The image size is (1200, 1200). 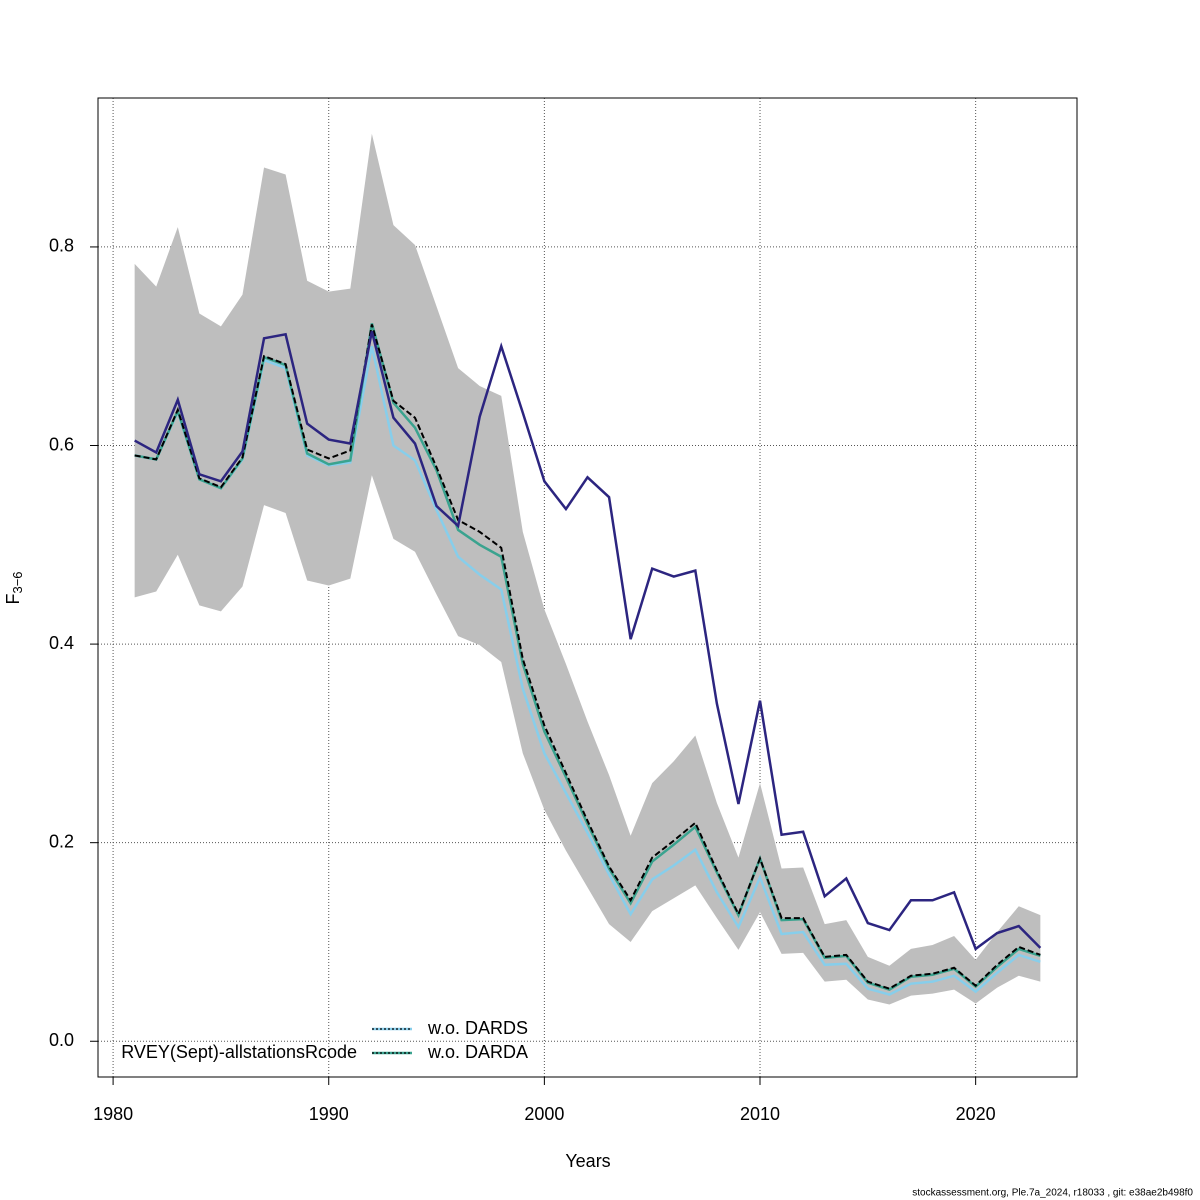 What do you see at coordinates (544, 1114) in the screenshot?
I see `x-tick-label: 2000` at bounding box center [544, 1114].